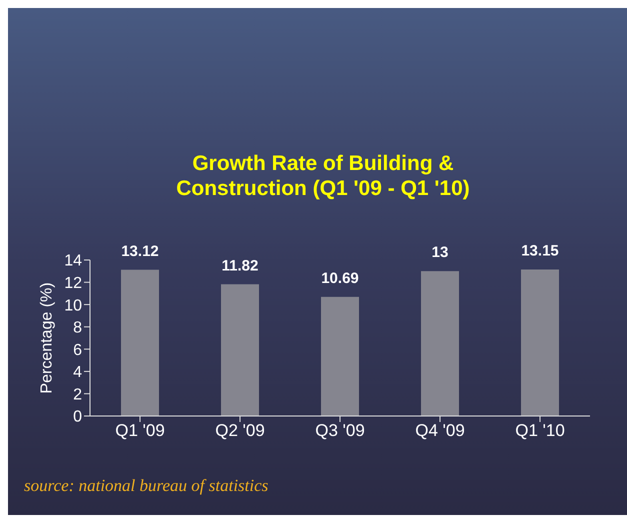 This screenshot has width=627, height=519. Describe the element at coordinates (77, 417) in the screenshot. I see `y-tick-label: 0` at that location.